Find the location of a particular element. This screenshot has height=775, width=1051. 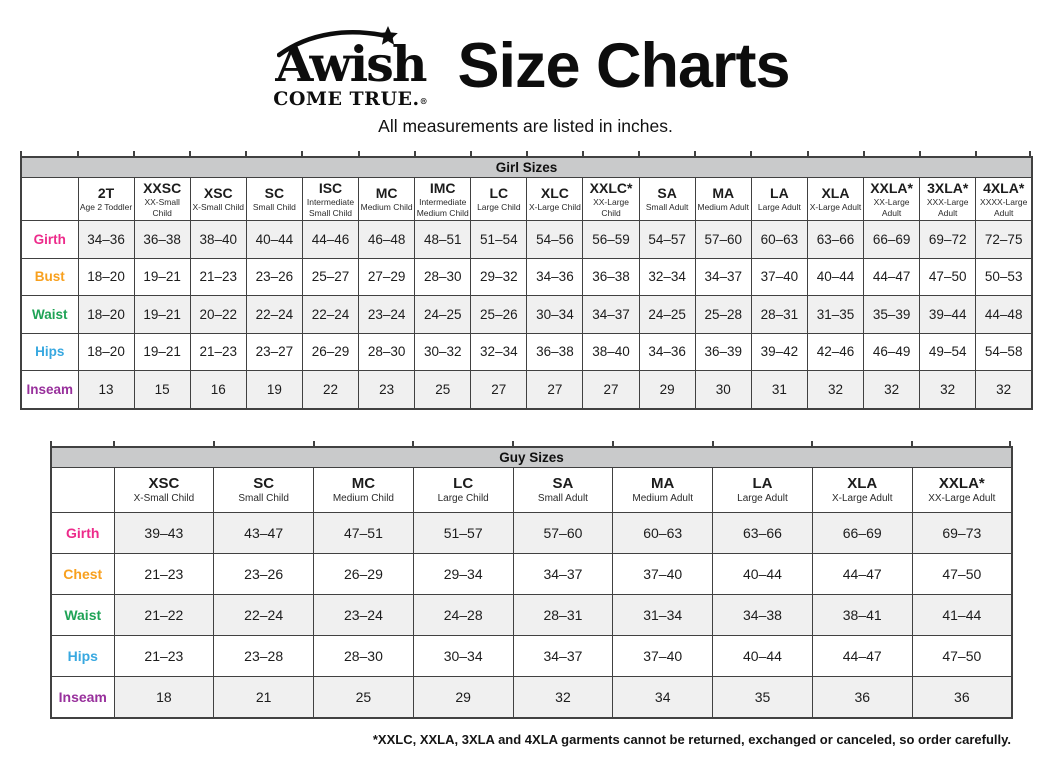

row-label-bust: Bust is located at coordinates (49, 276).